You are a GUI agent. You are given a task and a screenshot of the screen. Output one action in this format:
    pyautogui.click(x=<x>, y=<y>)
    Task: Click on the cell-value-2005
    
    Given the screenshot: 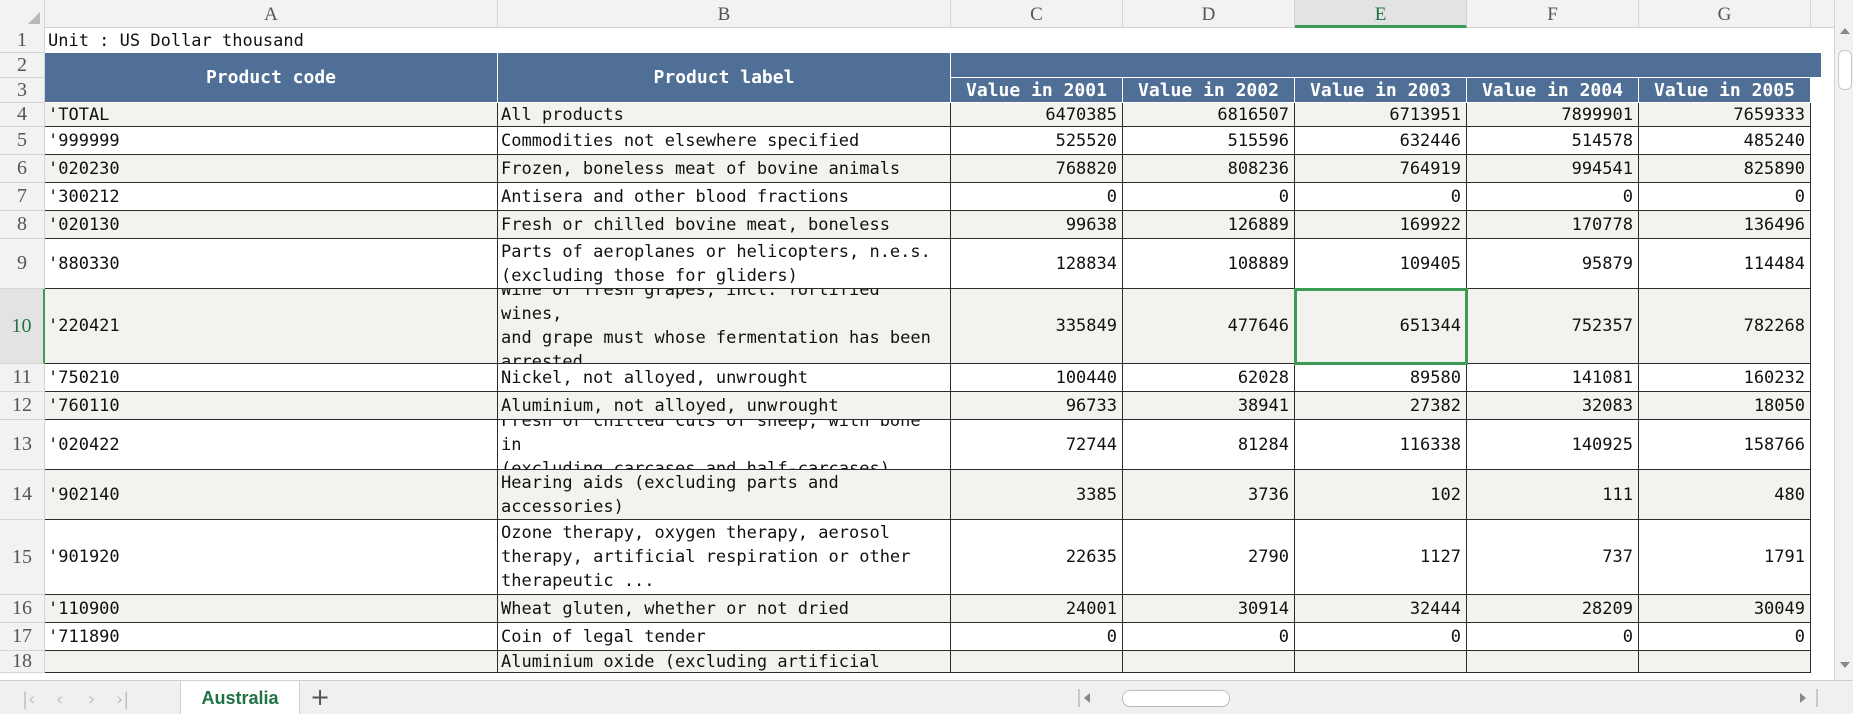 What is the action you would take?
    pyautogui.click(x=1725, y=662)
    